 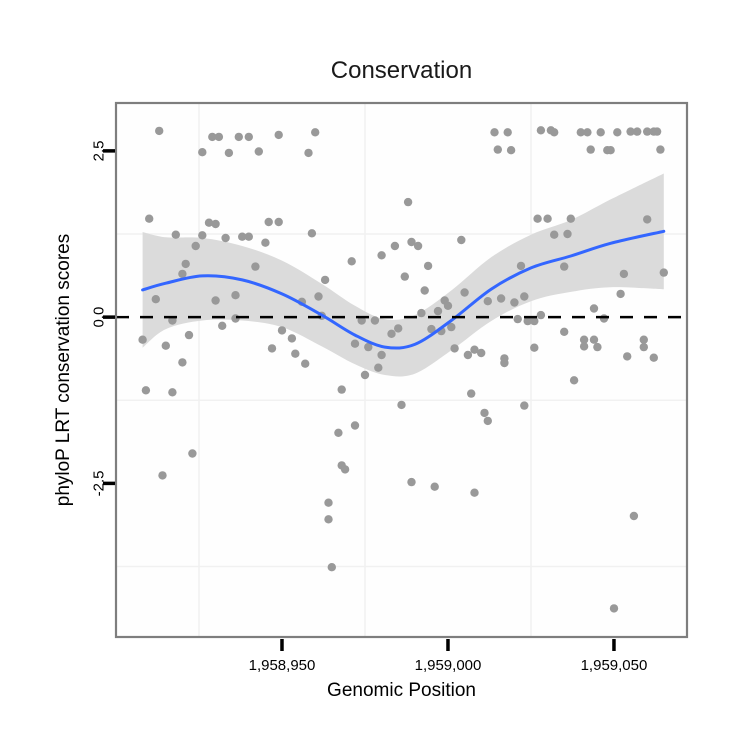 I want to click on y-tick-label: 2.5, so click(x=98, y=150).